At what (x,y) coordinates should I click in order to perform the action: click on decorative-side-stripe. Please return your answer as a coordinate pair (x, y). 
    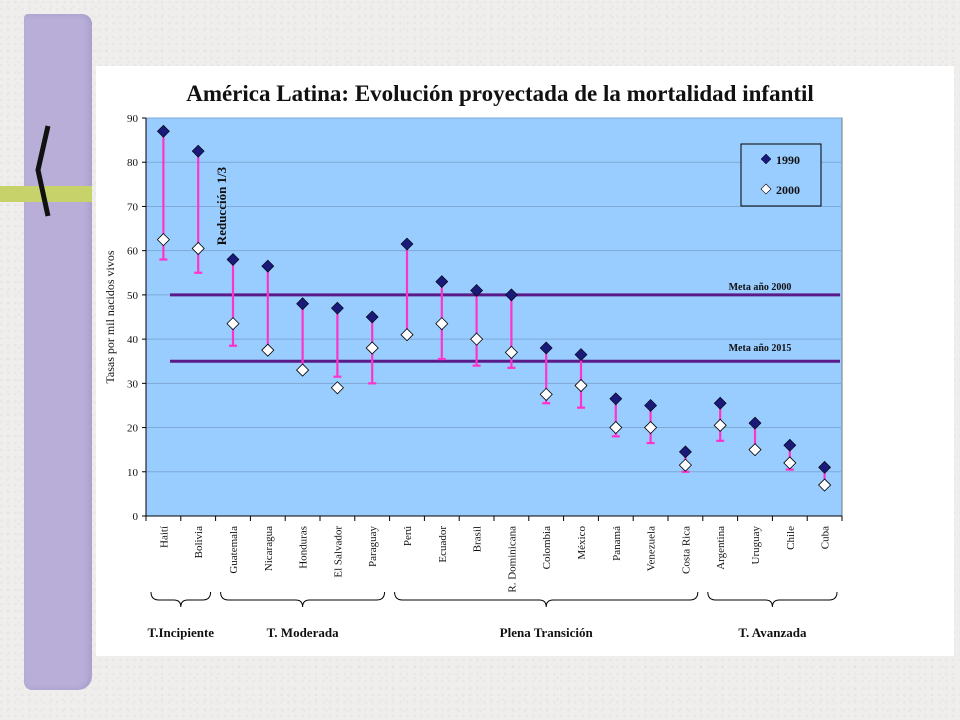
    Looking at the image, I should click on (46, 194).